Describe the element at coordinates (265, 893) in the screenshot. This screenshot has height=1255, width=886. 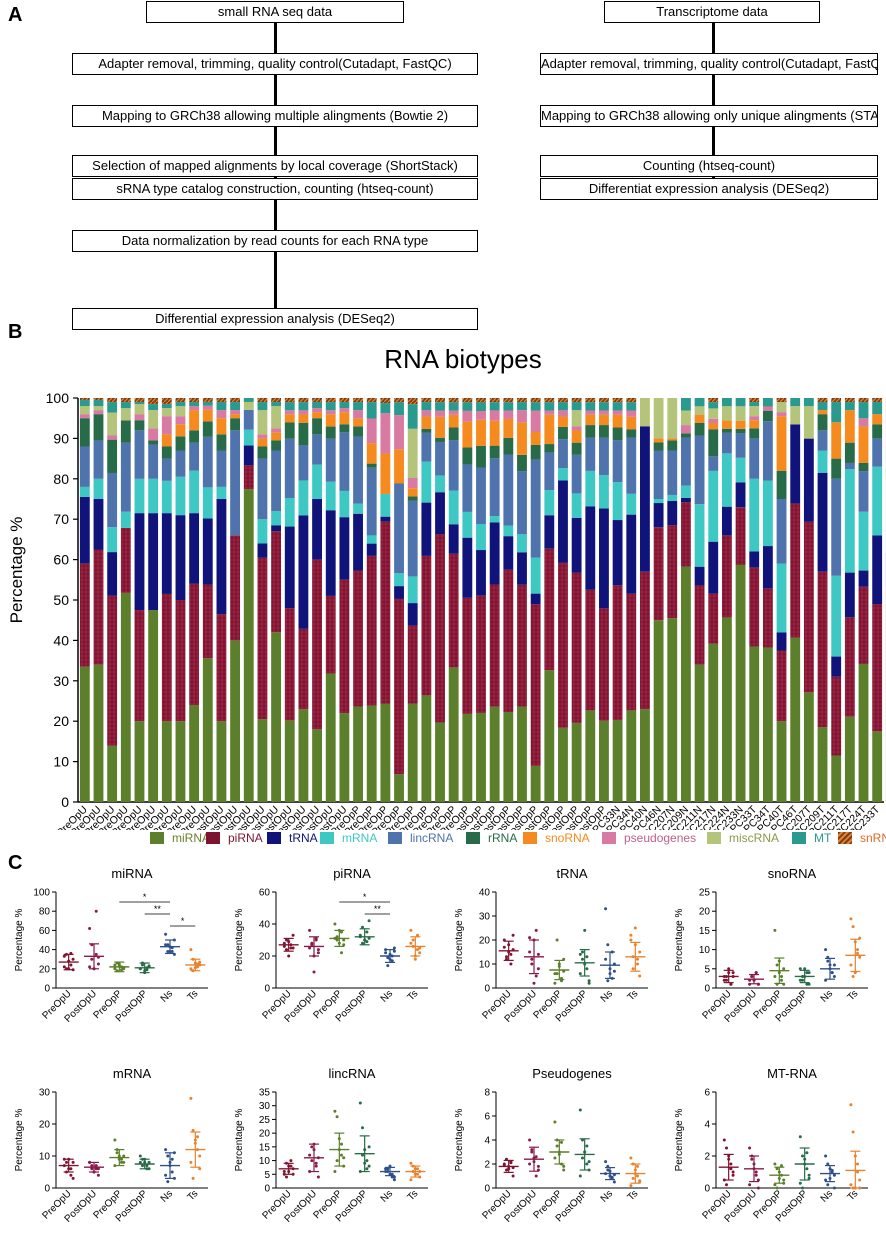
I see `y-tick-label: 60` at that location.